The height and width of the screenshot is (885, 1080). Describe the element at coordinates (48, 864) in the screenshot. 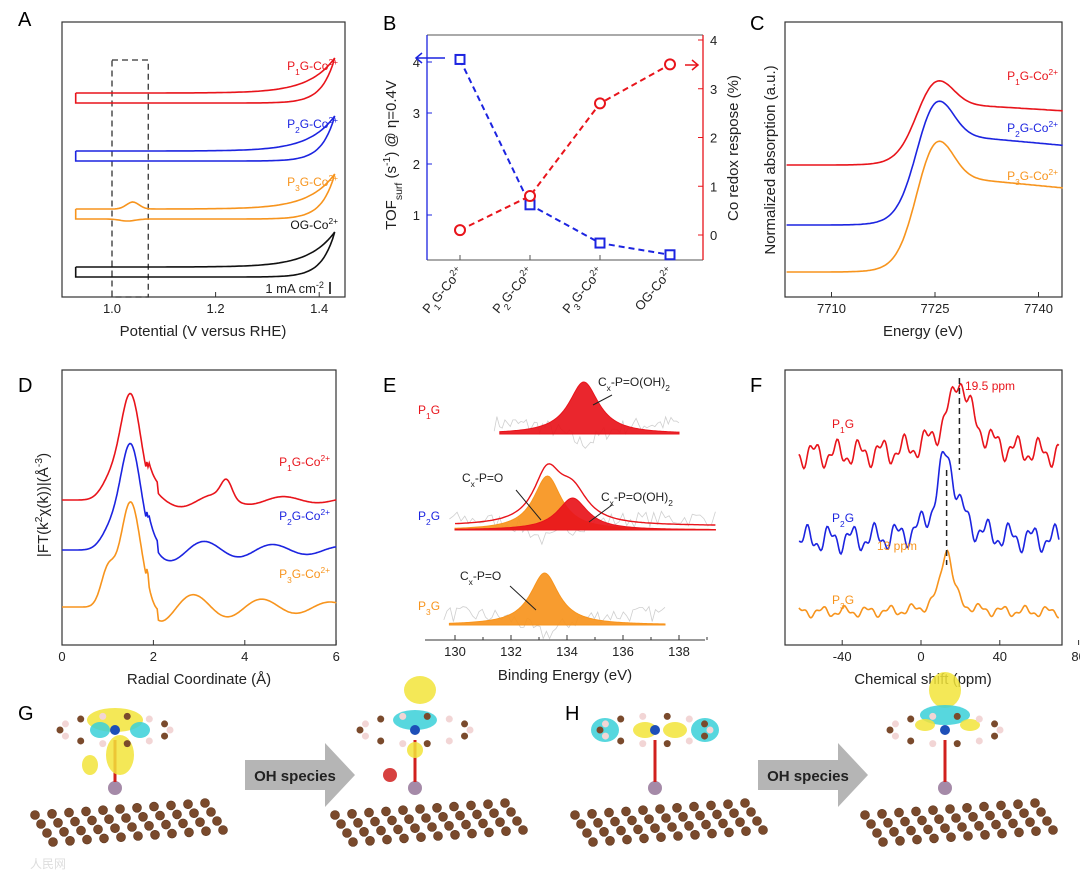

I see `watermark: 人民网` at that location.